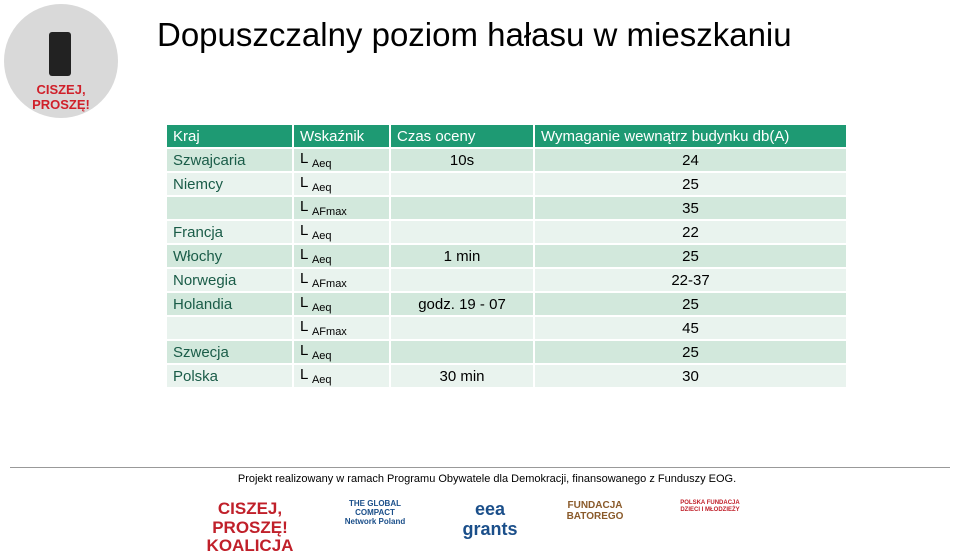 This screenshot has height=557, width=960. What do you see at coordinates (229, 304) in the screenshot?
I see `country-cell: Holandia` at bounding box center [229, 304].